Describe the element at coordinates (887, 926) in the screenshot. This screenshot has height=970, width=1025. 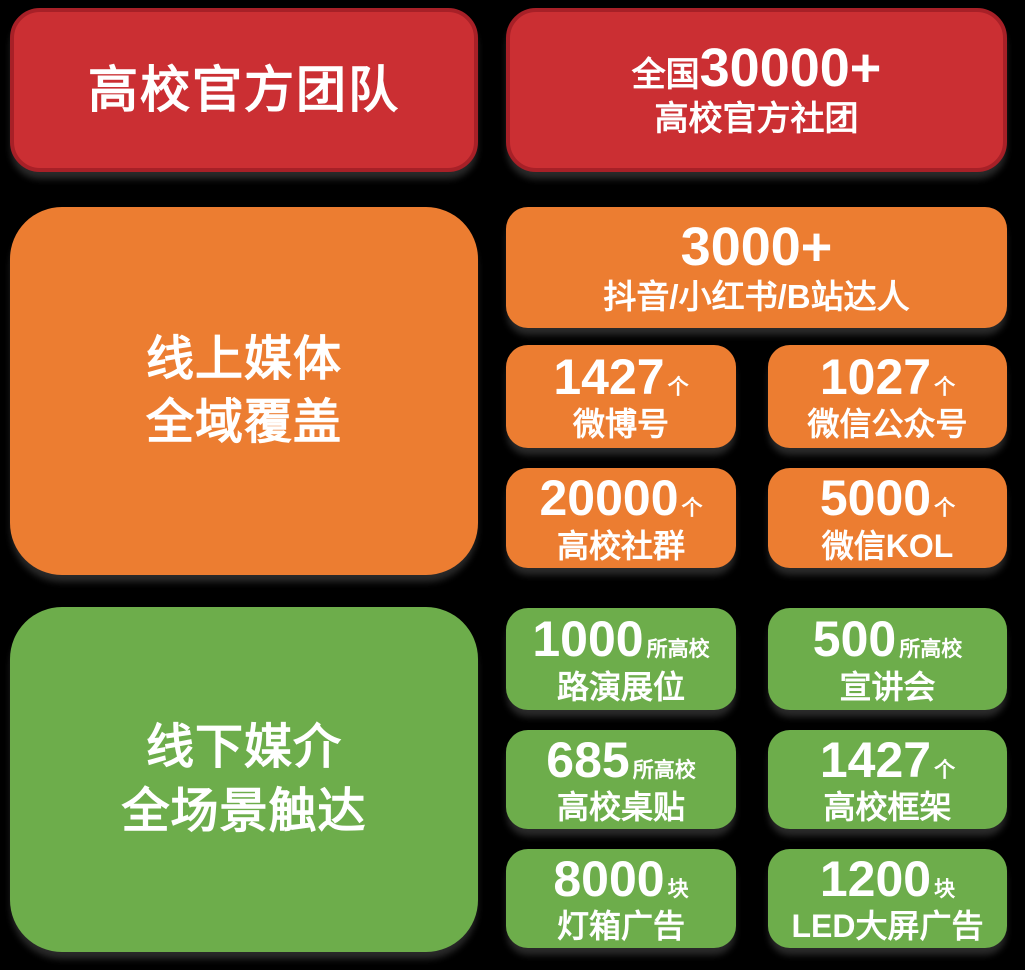
I see `stat-label: LED大屏广告` at that location.